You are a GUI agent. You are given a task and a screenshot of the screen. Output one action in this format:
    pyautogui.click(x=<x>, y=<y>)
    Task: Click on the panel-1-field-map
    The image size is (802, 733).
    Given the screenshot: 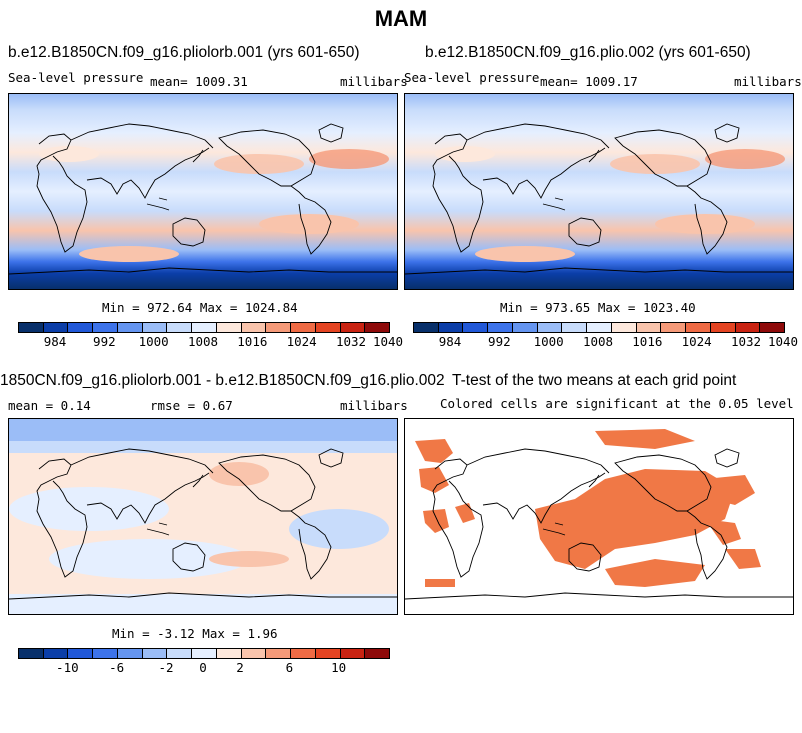 What is the action you would take?
    pyautogui.click(x=203, y=191)
    